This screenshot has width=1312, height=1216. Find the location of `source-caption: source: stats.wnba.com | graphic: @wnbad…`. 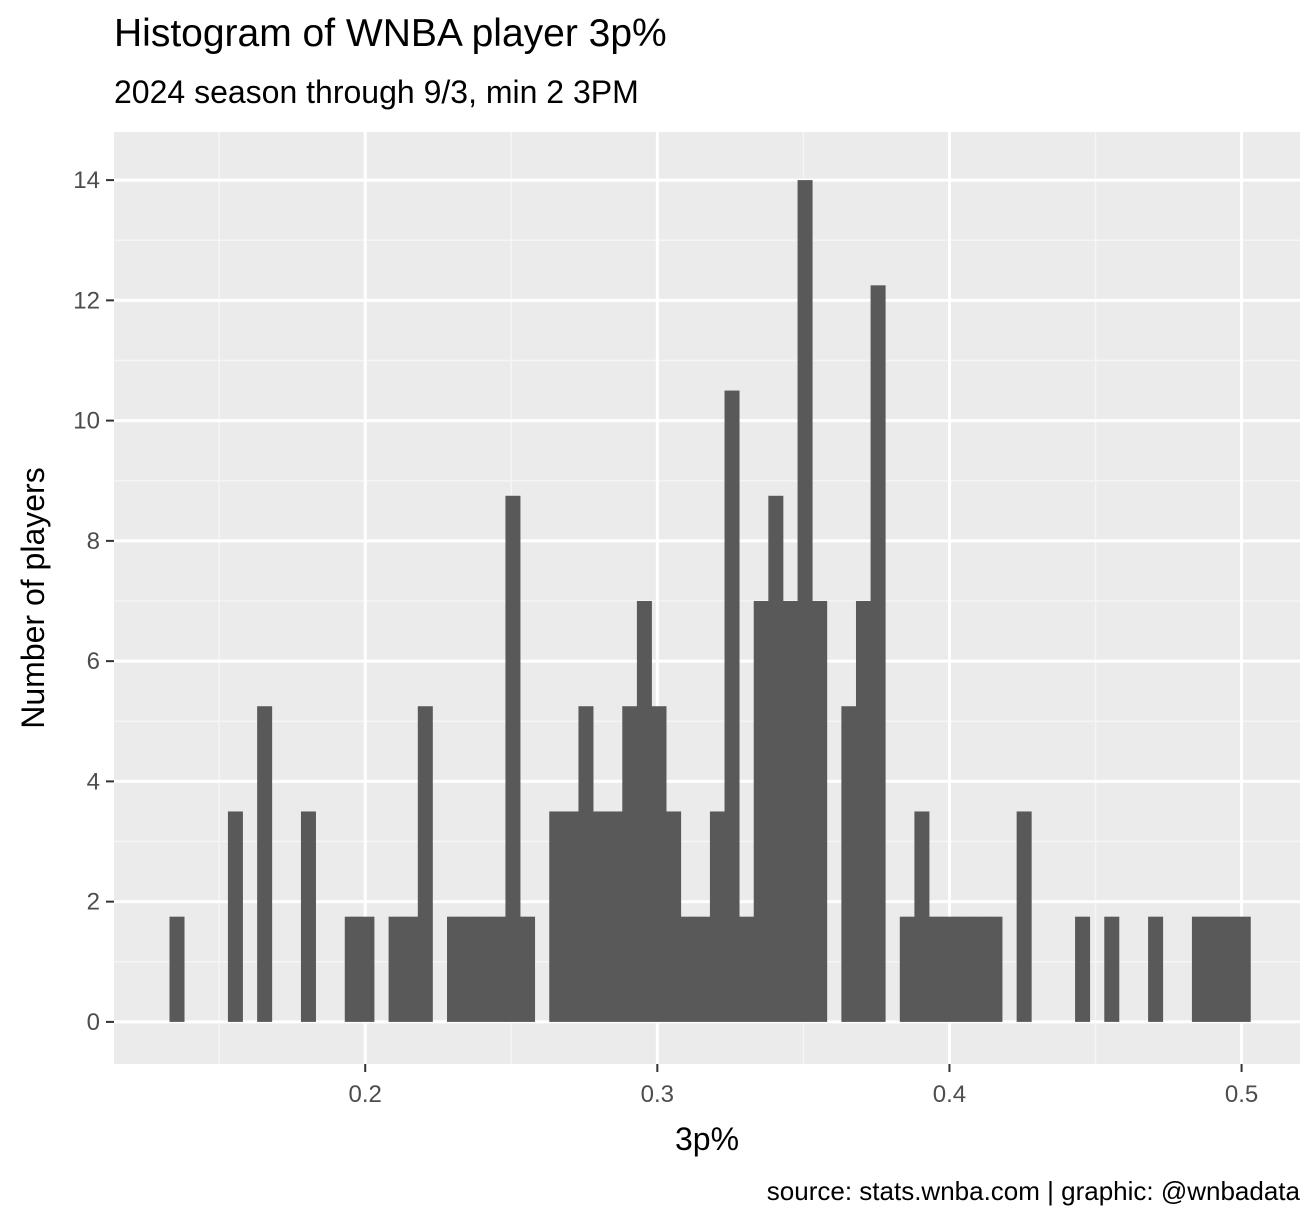

source-caption: source: stats.wnba.com | graphic: @wnbad… is located at coordinates (1033, 1191).